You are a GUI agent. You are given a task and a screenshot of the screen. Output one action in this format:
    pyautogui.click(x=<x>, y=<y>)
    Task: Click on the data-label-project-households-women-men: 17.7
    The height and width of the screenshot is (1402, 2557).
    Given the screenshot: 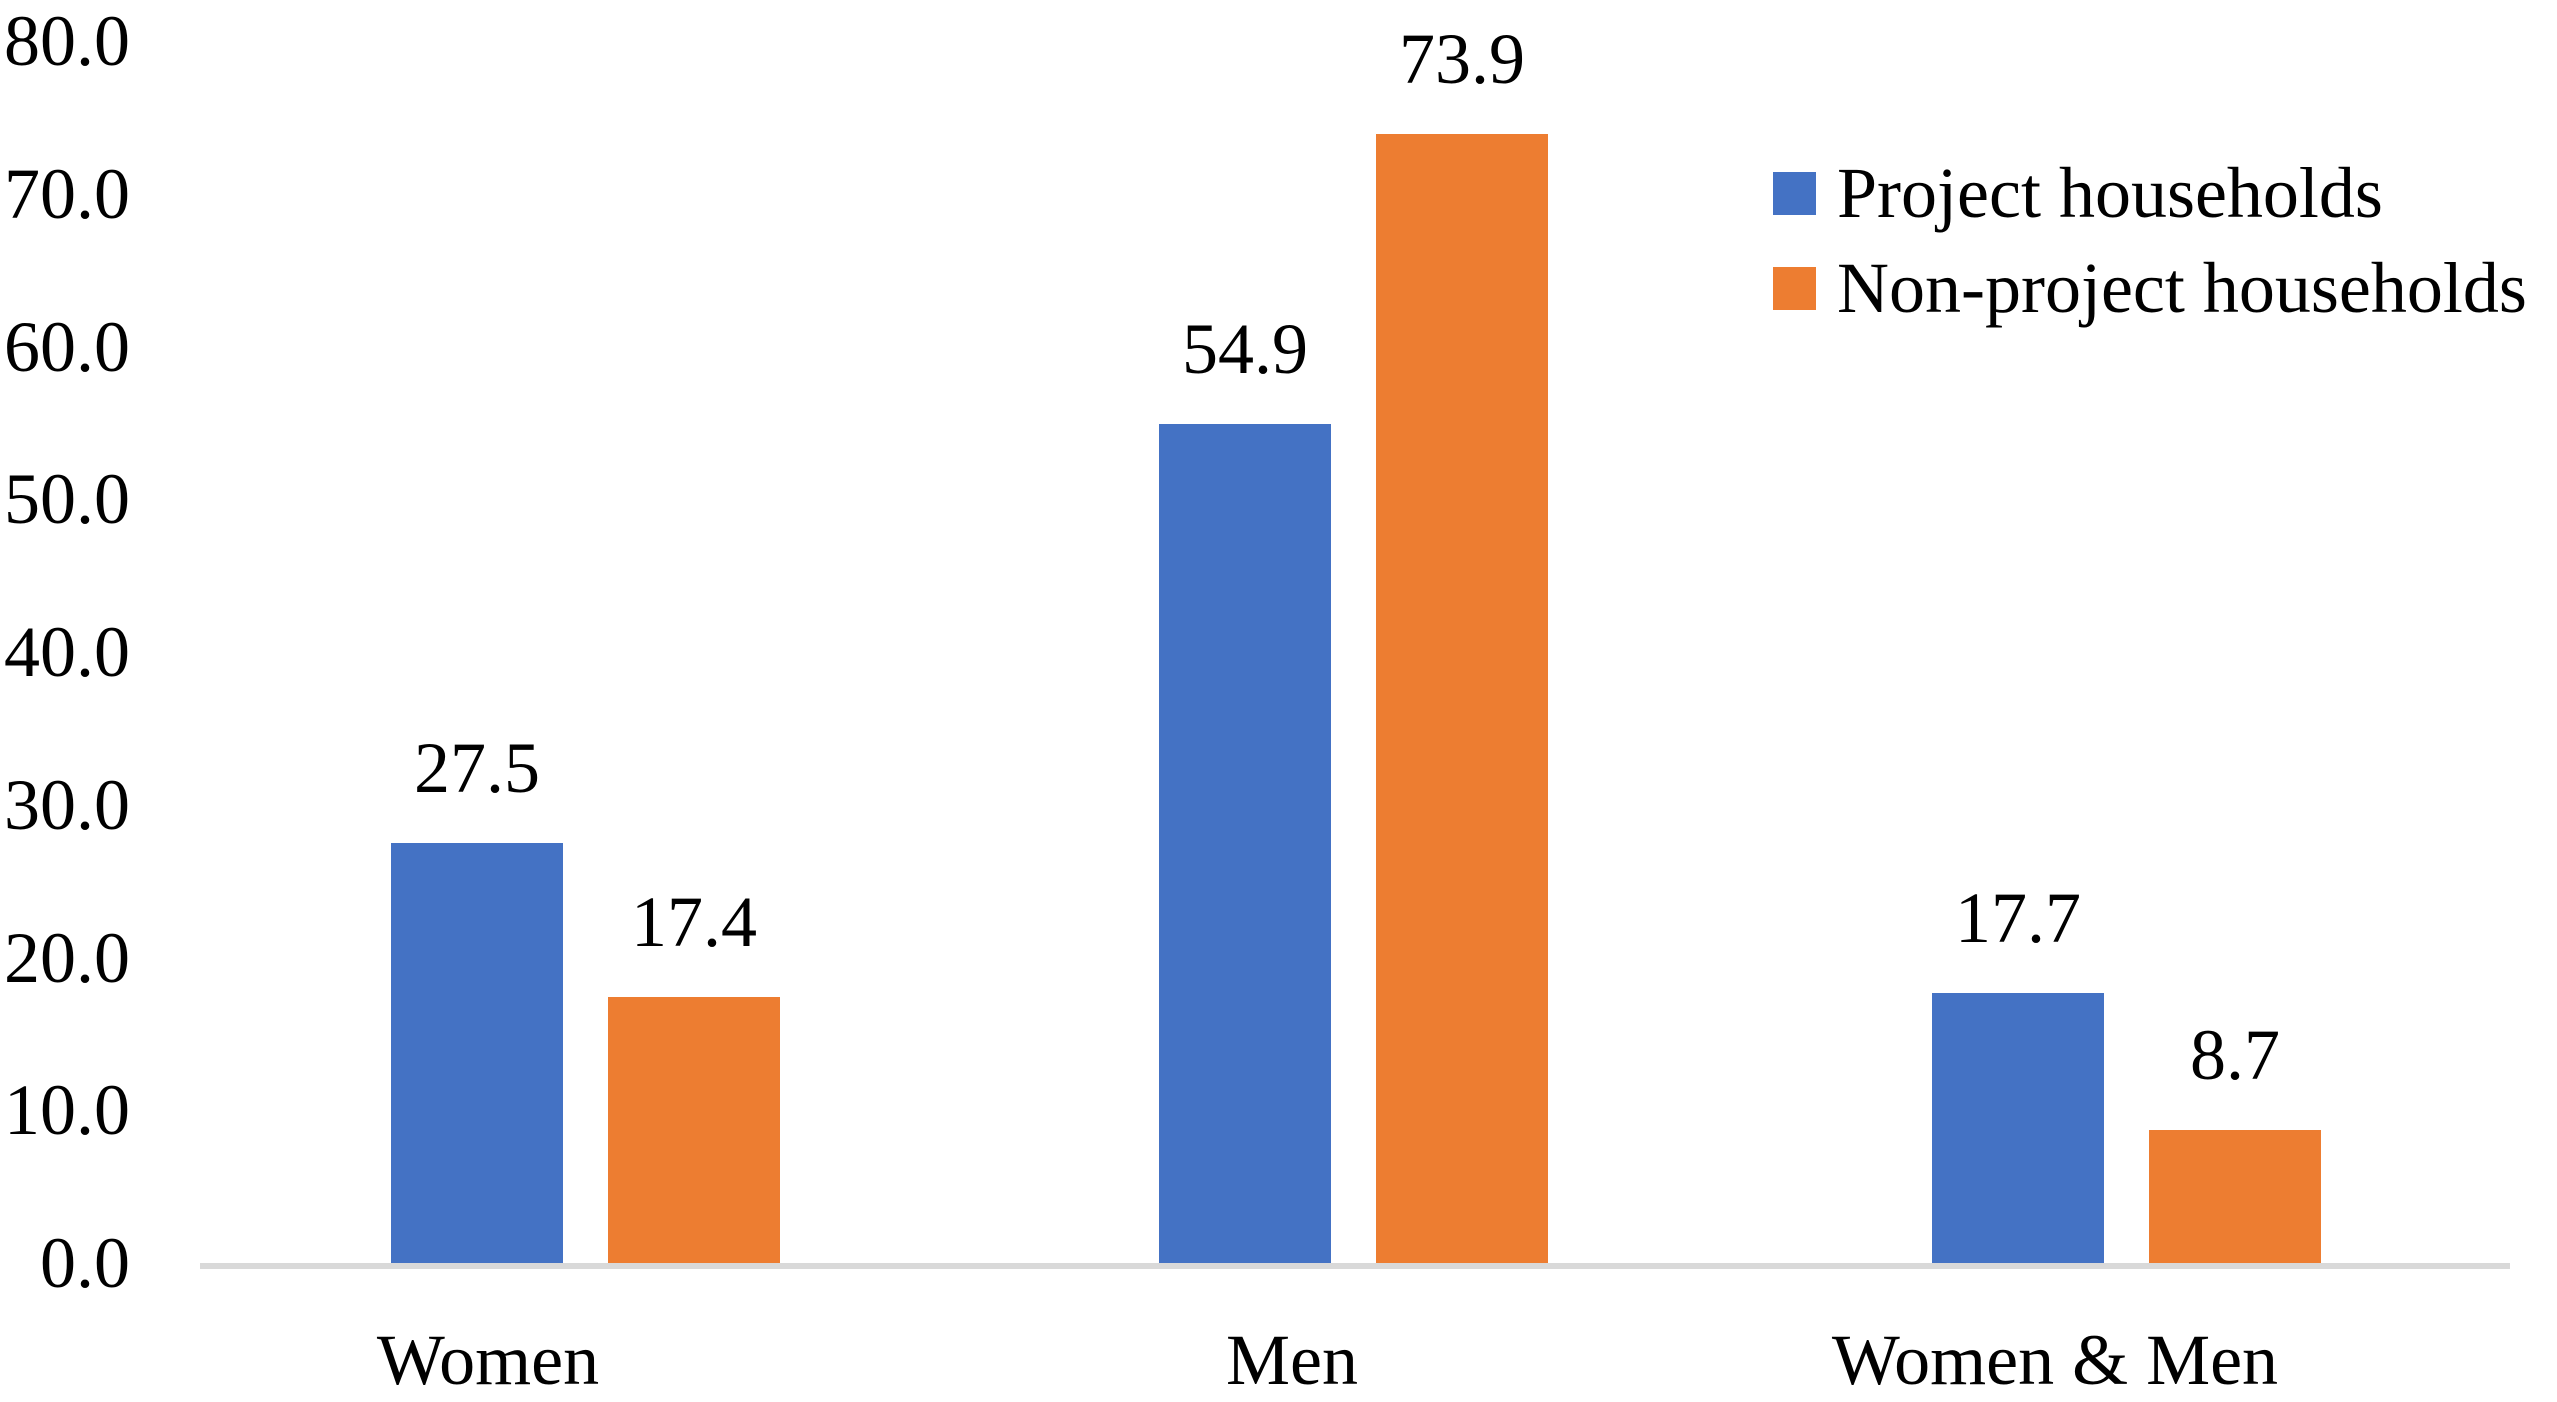 What is the action you would take?
    pyautogui.click(x=2018, y=918)
    